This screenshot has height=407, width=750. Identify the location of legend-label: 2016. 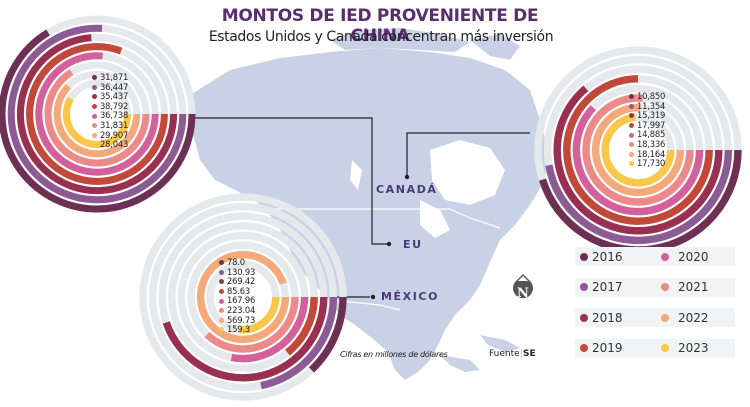
(607, 256).